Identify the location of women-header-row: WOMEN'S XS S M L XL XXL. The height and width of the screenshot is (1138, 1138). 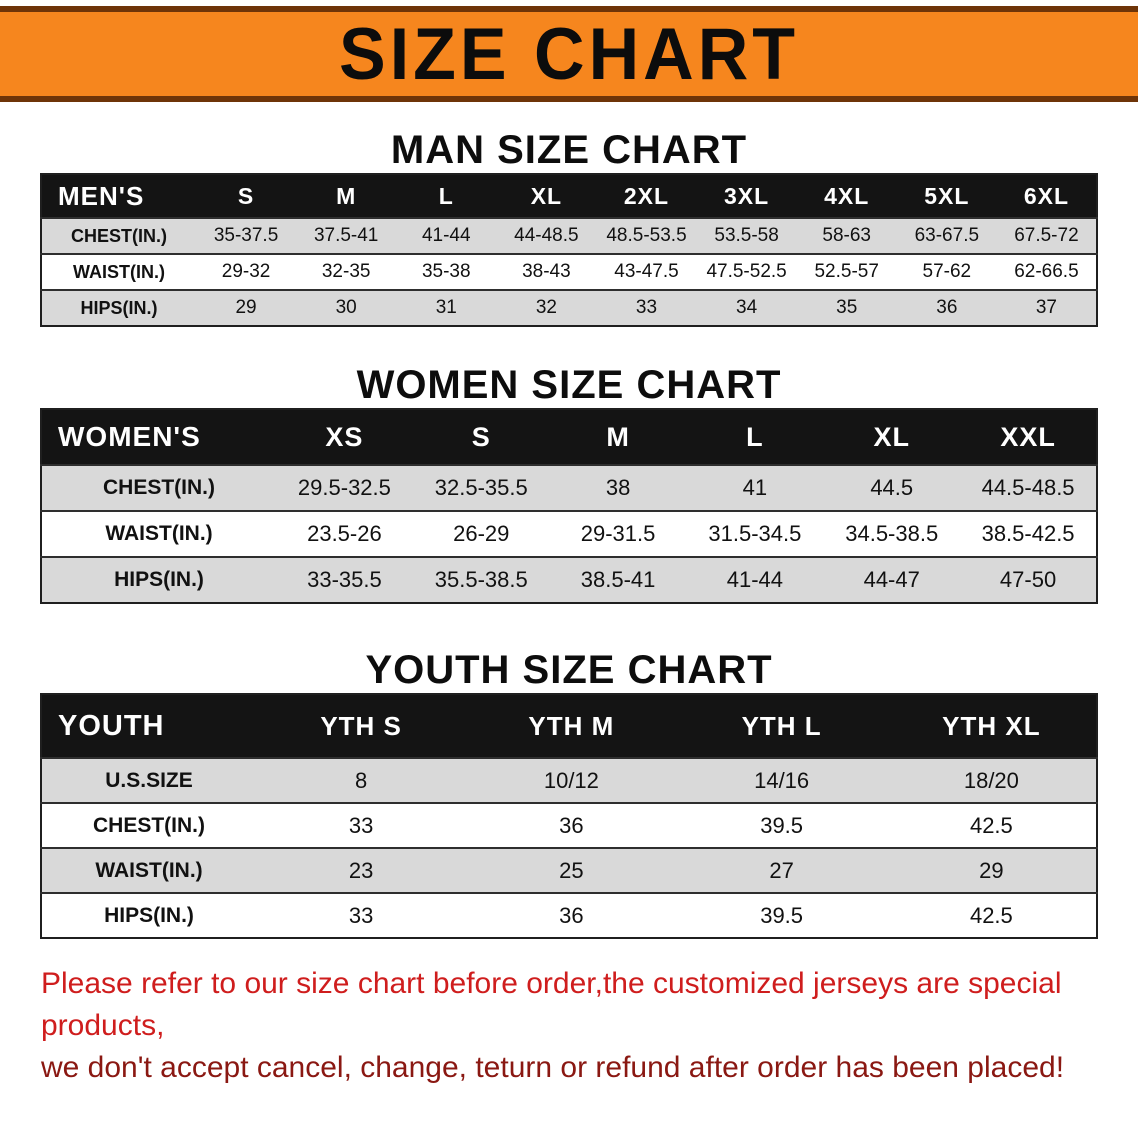
(569, 437).